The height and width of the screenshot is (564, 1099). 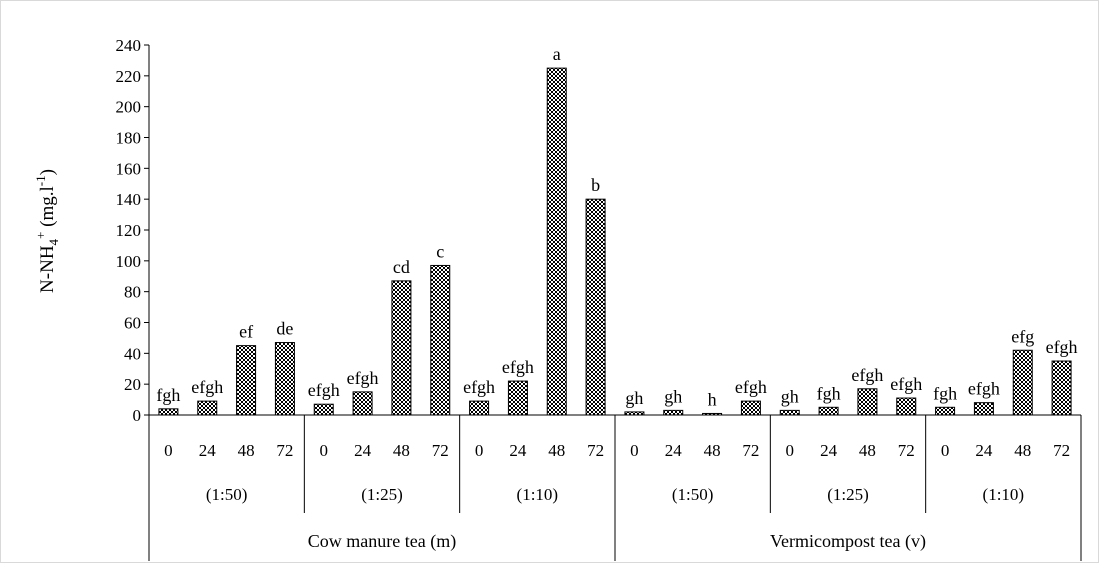 What do you see at coordinates (712, 399) in the screenshot?
I see `significance-letter: h` at bounding box center [712, 399].